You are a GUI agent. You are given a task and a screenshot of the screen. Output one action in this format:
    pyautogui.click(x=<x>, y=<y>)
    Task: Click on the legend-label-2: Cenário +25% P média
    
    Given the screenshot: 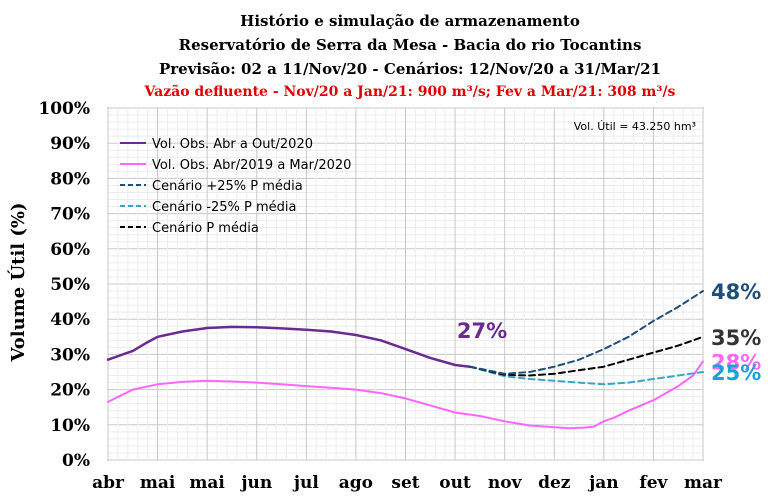 What is the action you would take?
    pyautogui.click(x=227, y=186)
    